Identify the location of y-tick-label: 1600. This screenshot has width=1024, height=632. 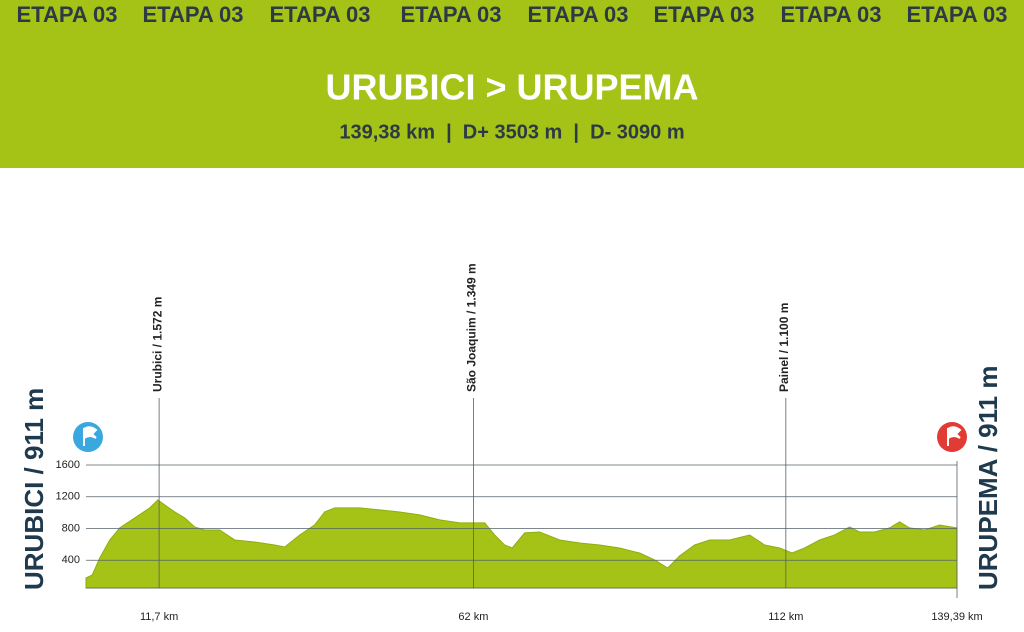
(68, 465).